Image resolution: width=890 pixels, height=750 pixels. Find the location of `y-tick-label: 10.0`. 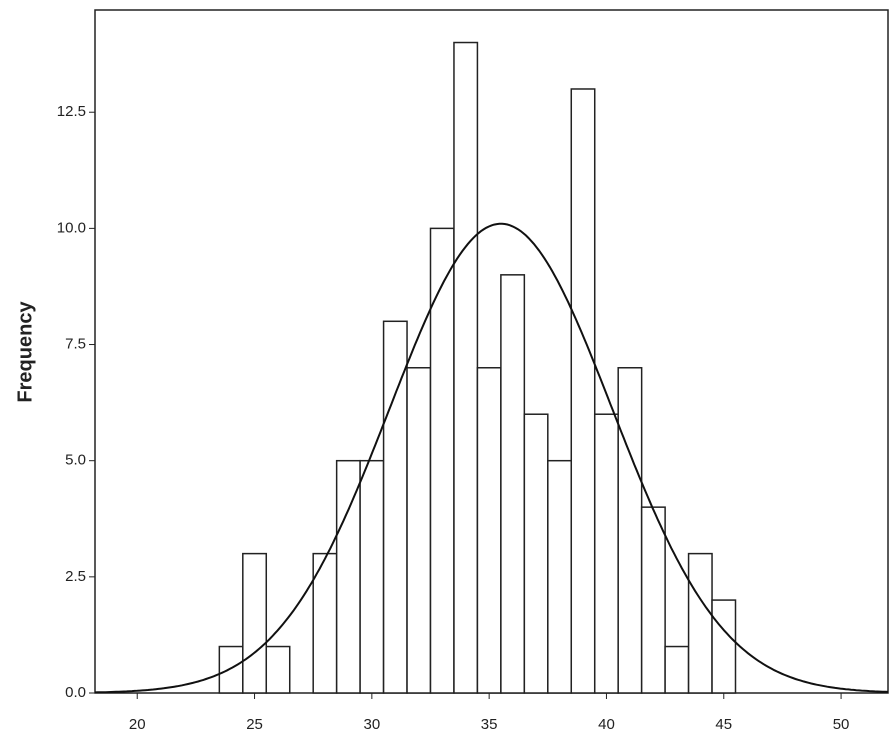

y-tick-label: 10.0 is located at coordinates (71, 227).